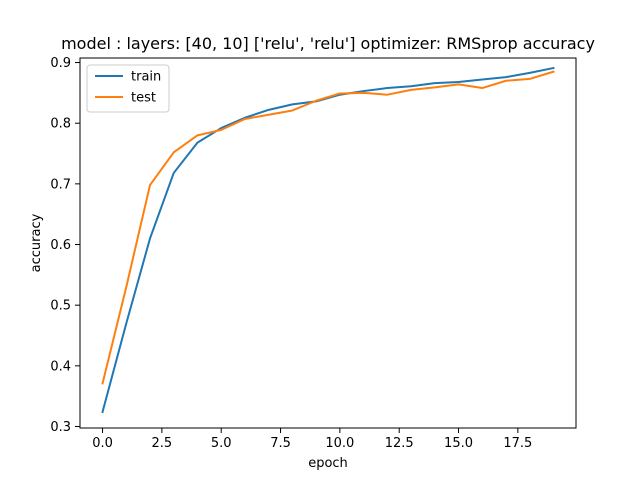 The image size is (640, 485). Describe the element at coordinates (458, 443) in the screenshot. I see `x-tick-label: 15.0` at that location.